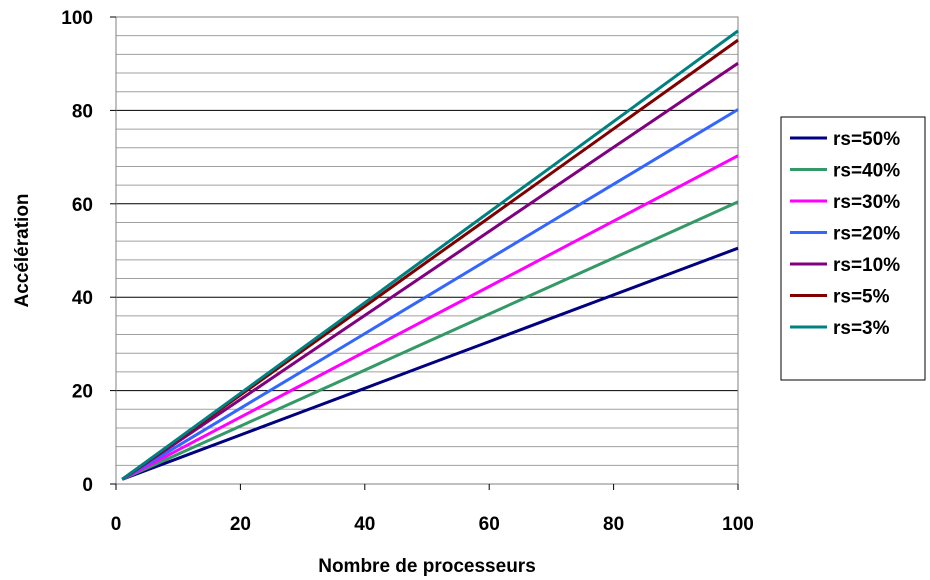 The height and width of the screenshot is (580, 930). Describe the element at coordinates (866, 139) in the screenshot. I see `legend-label: rs=50%` at that location.